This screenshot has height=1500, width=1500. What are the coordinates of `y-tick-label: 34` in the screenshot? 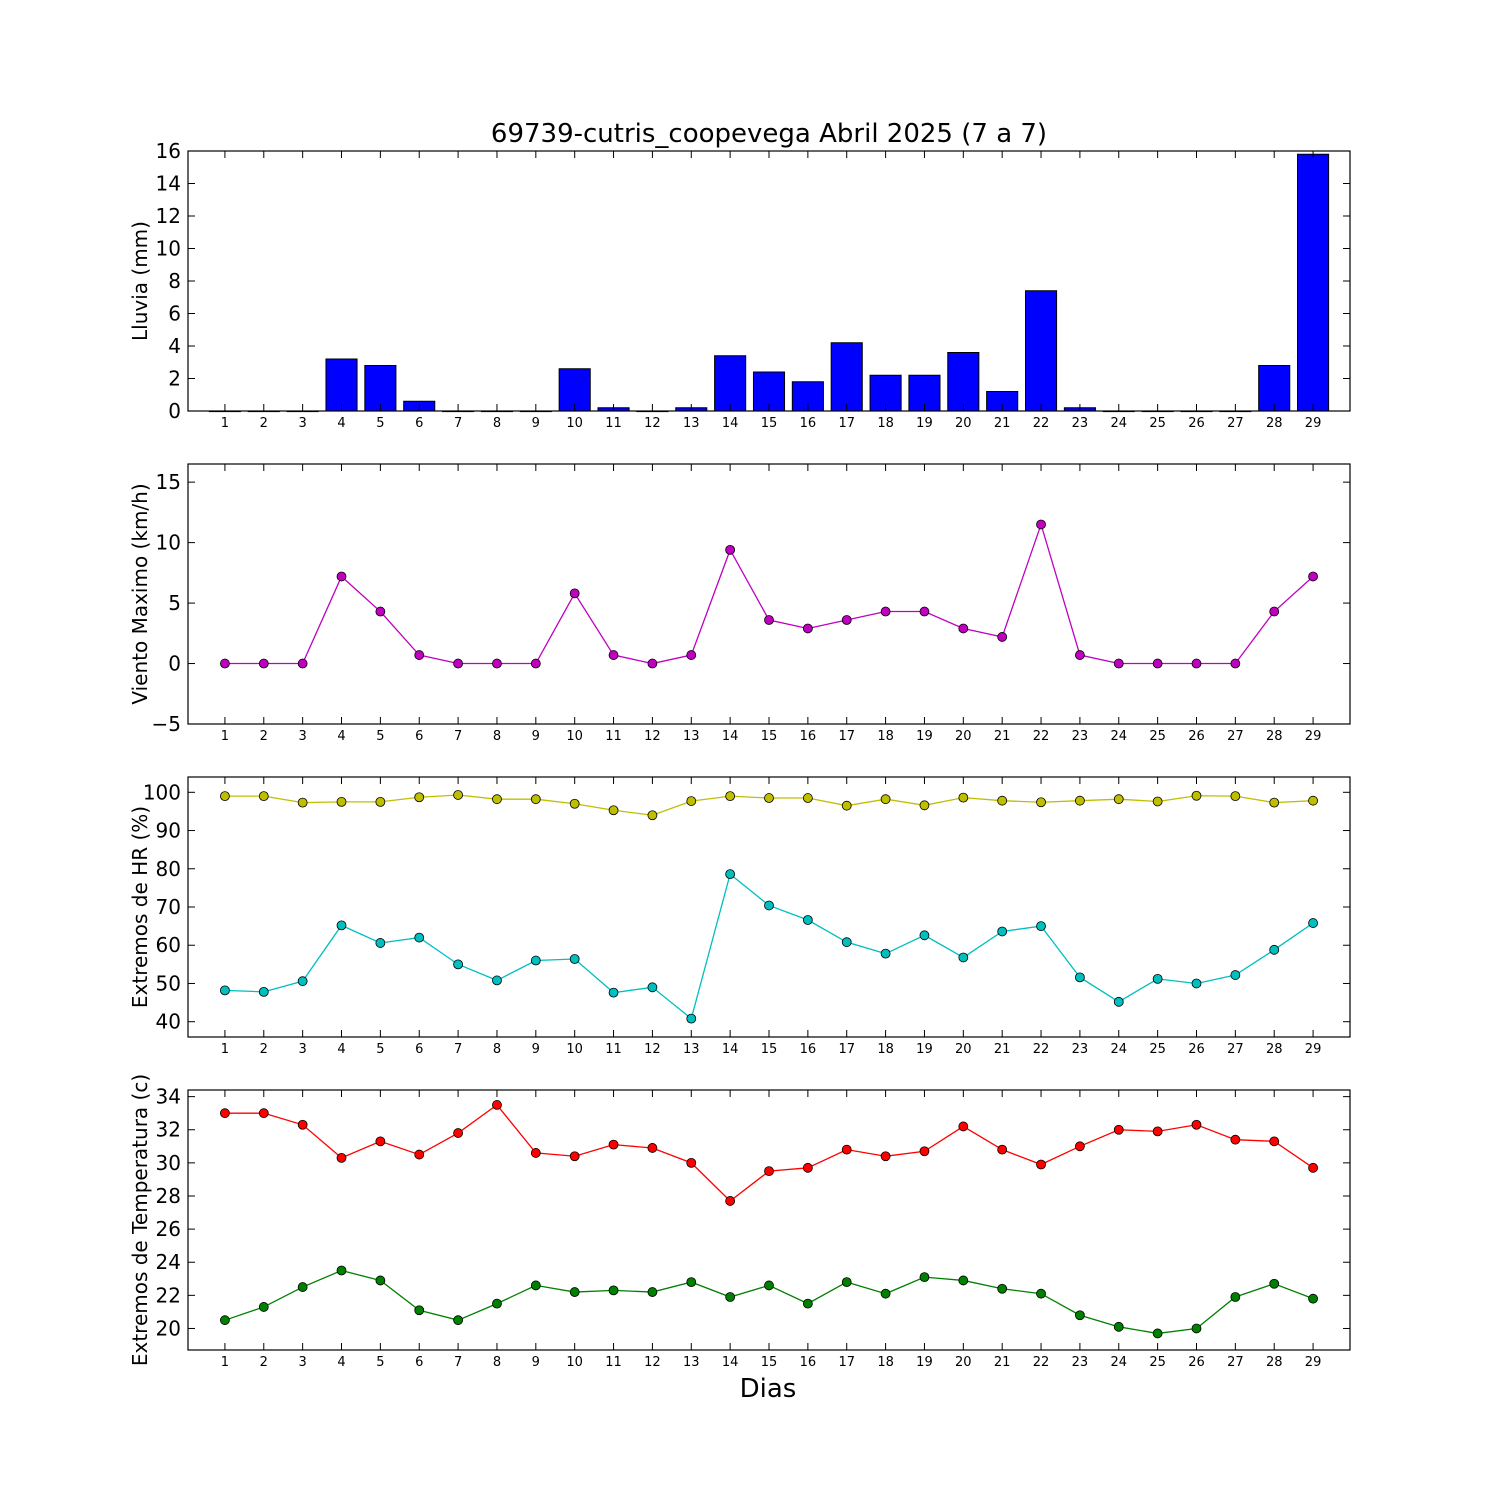 It's located at (168, 1097).